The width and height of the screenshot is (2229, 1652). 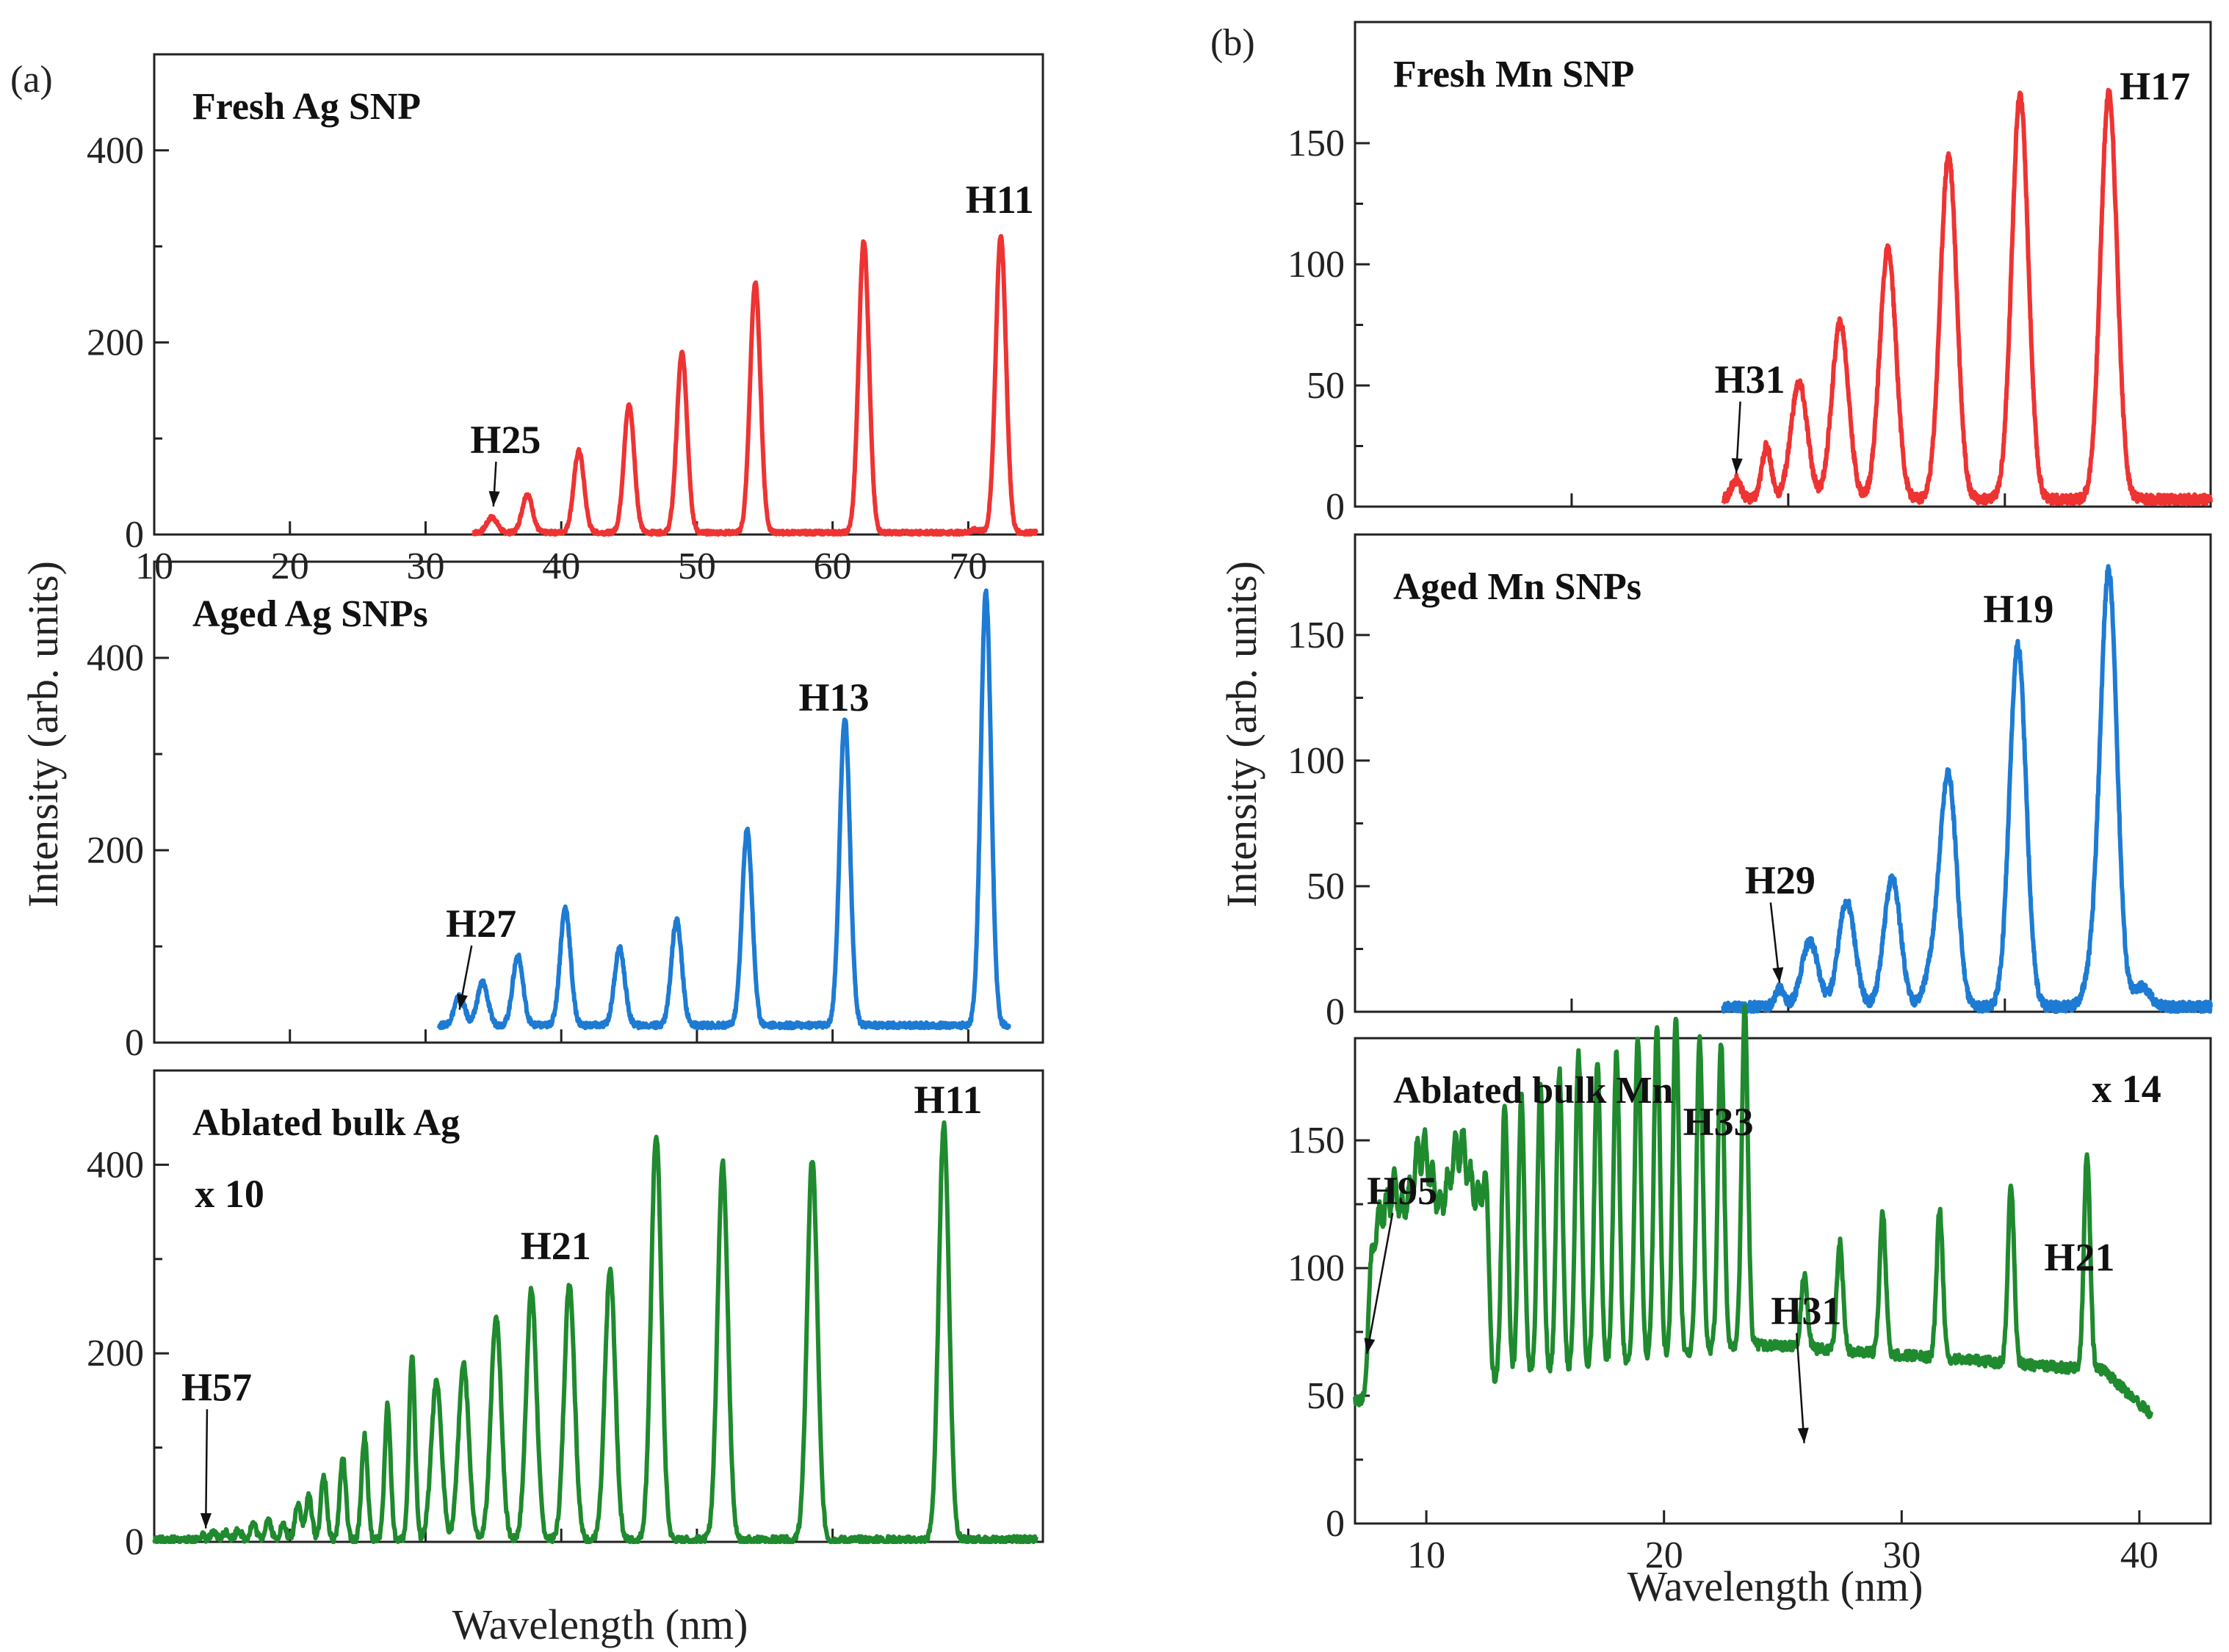 I want to click on plot-title: Aged Ag SNPs, so click(x=310, y=614).